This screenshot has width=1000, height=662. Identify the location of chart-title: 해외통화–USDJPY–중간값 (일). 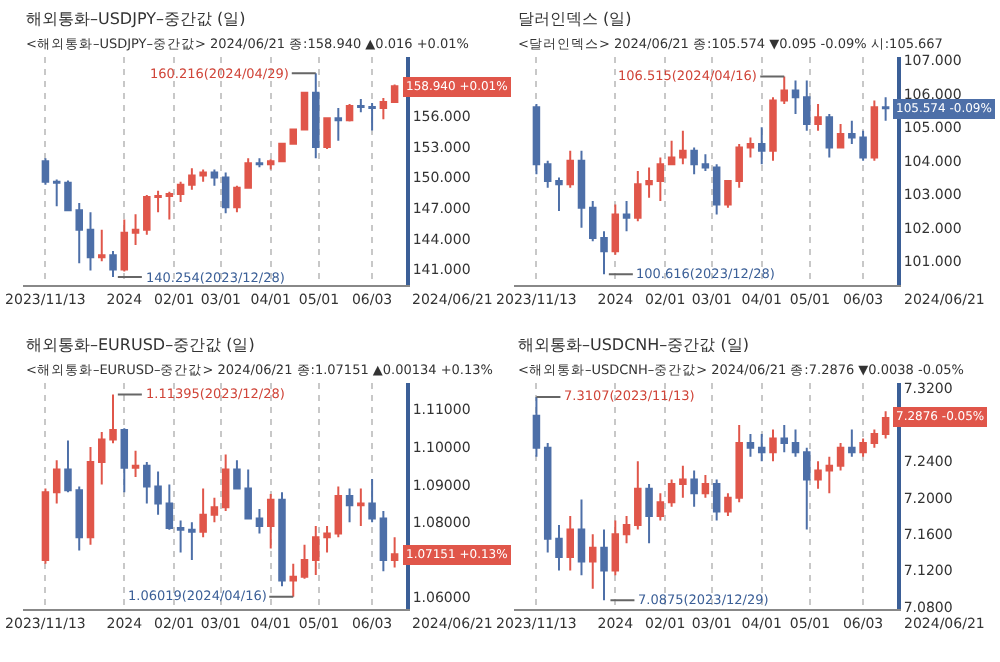
(136, 19).